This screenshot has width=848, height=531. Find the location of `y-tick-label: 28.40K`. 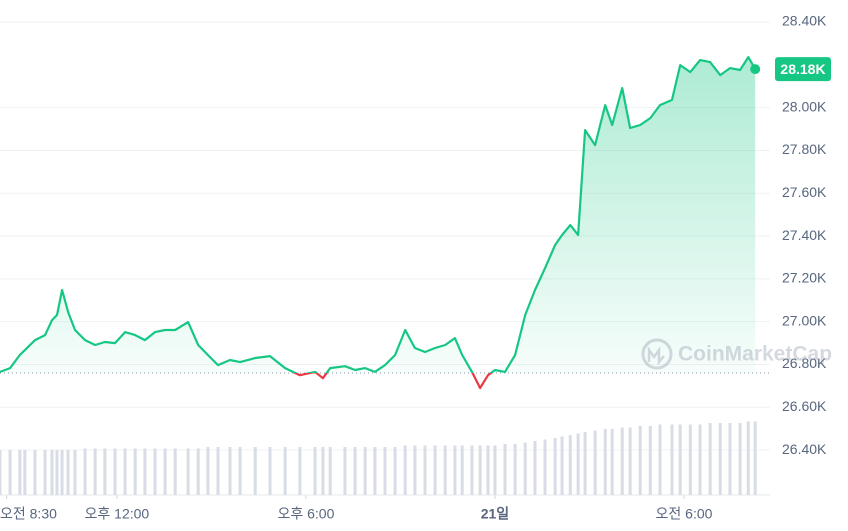

y-tick-label: 28.40K is located at coordinates (804, 21).